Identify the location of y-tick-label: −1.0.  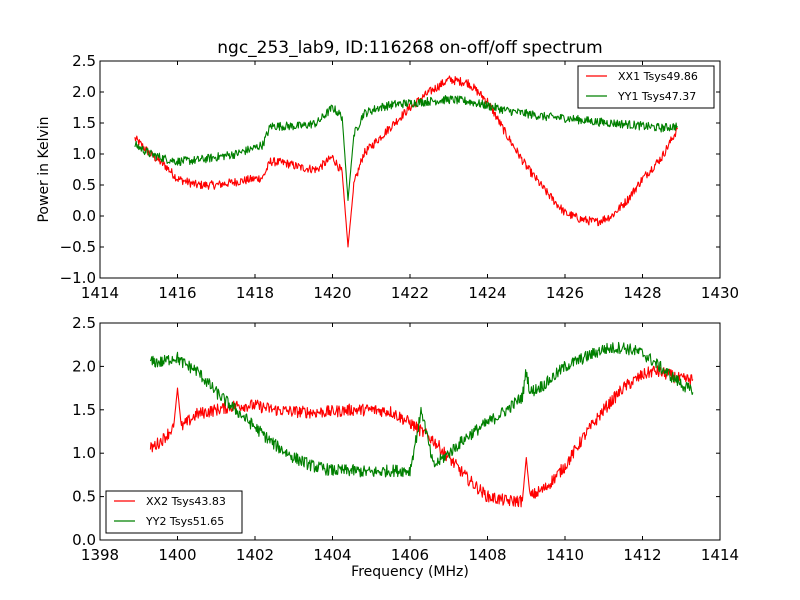
(78, 278).